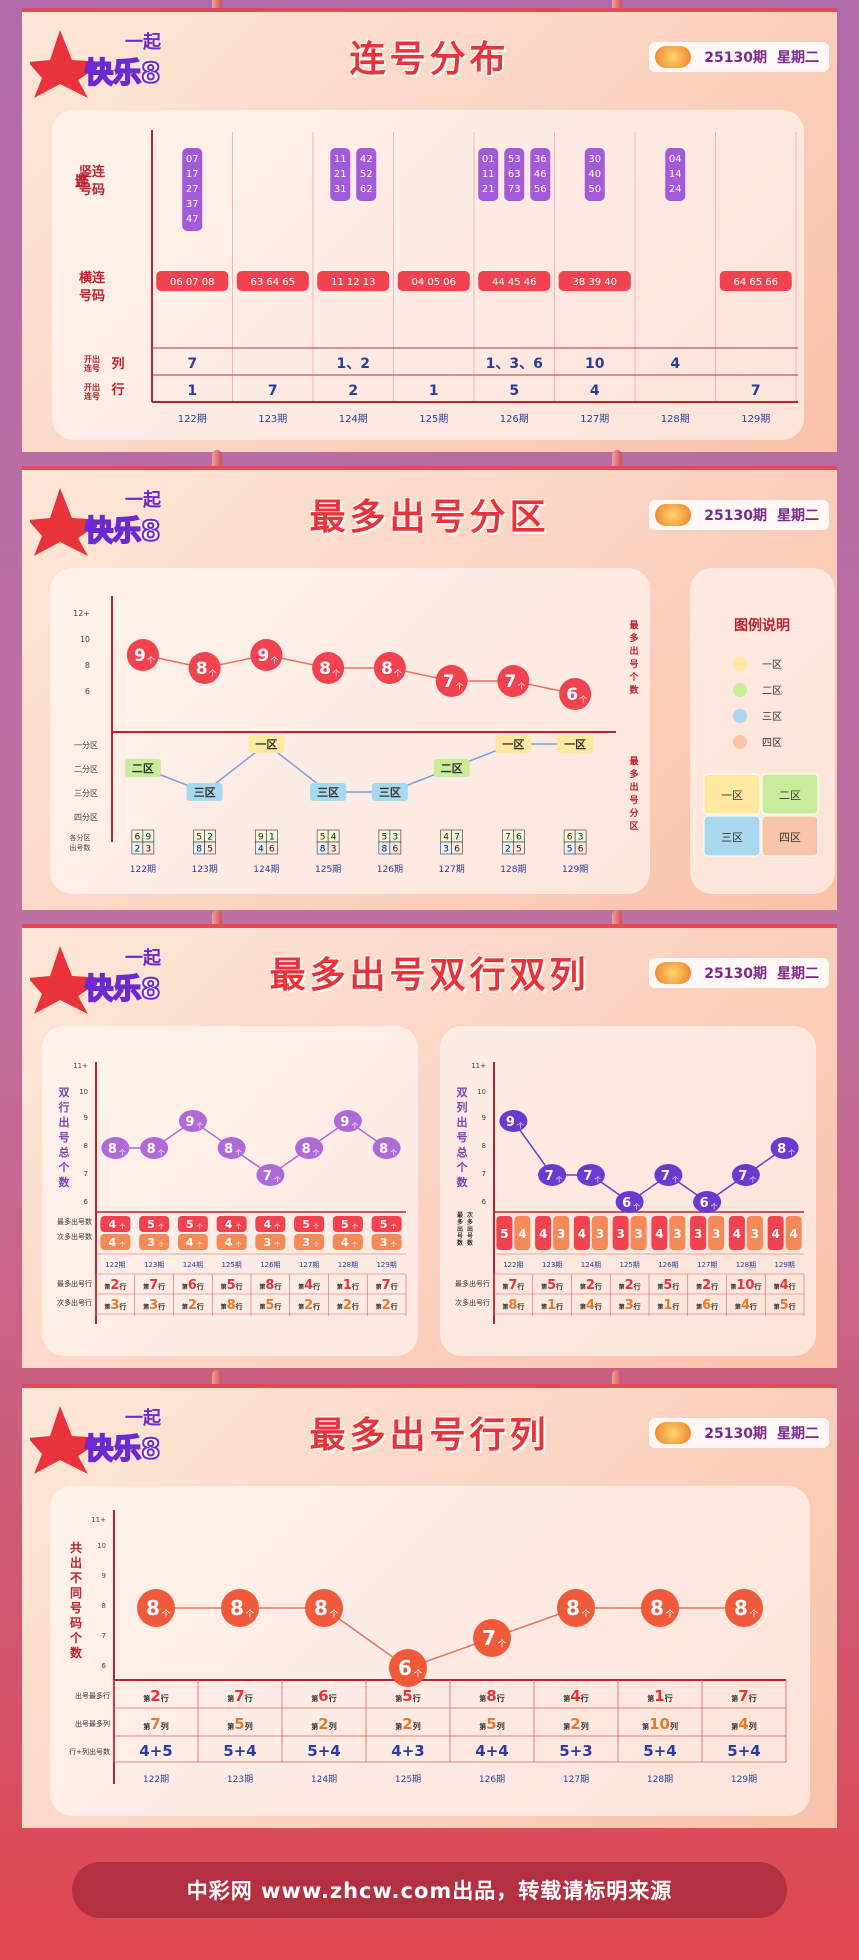 Image resolution: width=859 pixels, height=1960 pixels. I want to click on most-col: 第5列, so click(491, 1724).